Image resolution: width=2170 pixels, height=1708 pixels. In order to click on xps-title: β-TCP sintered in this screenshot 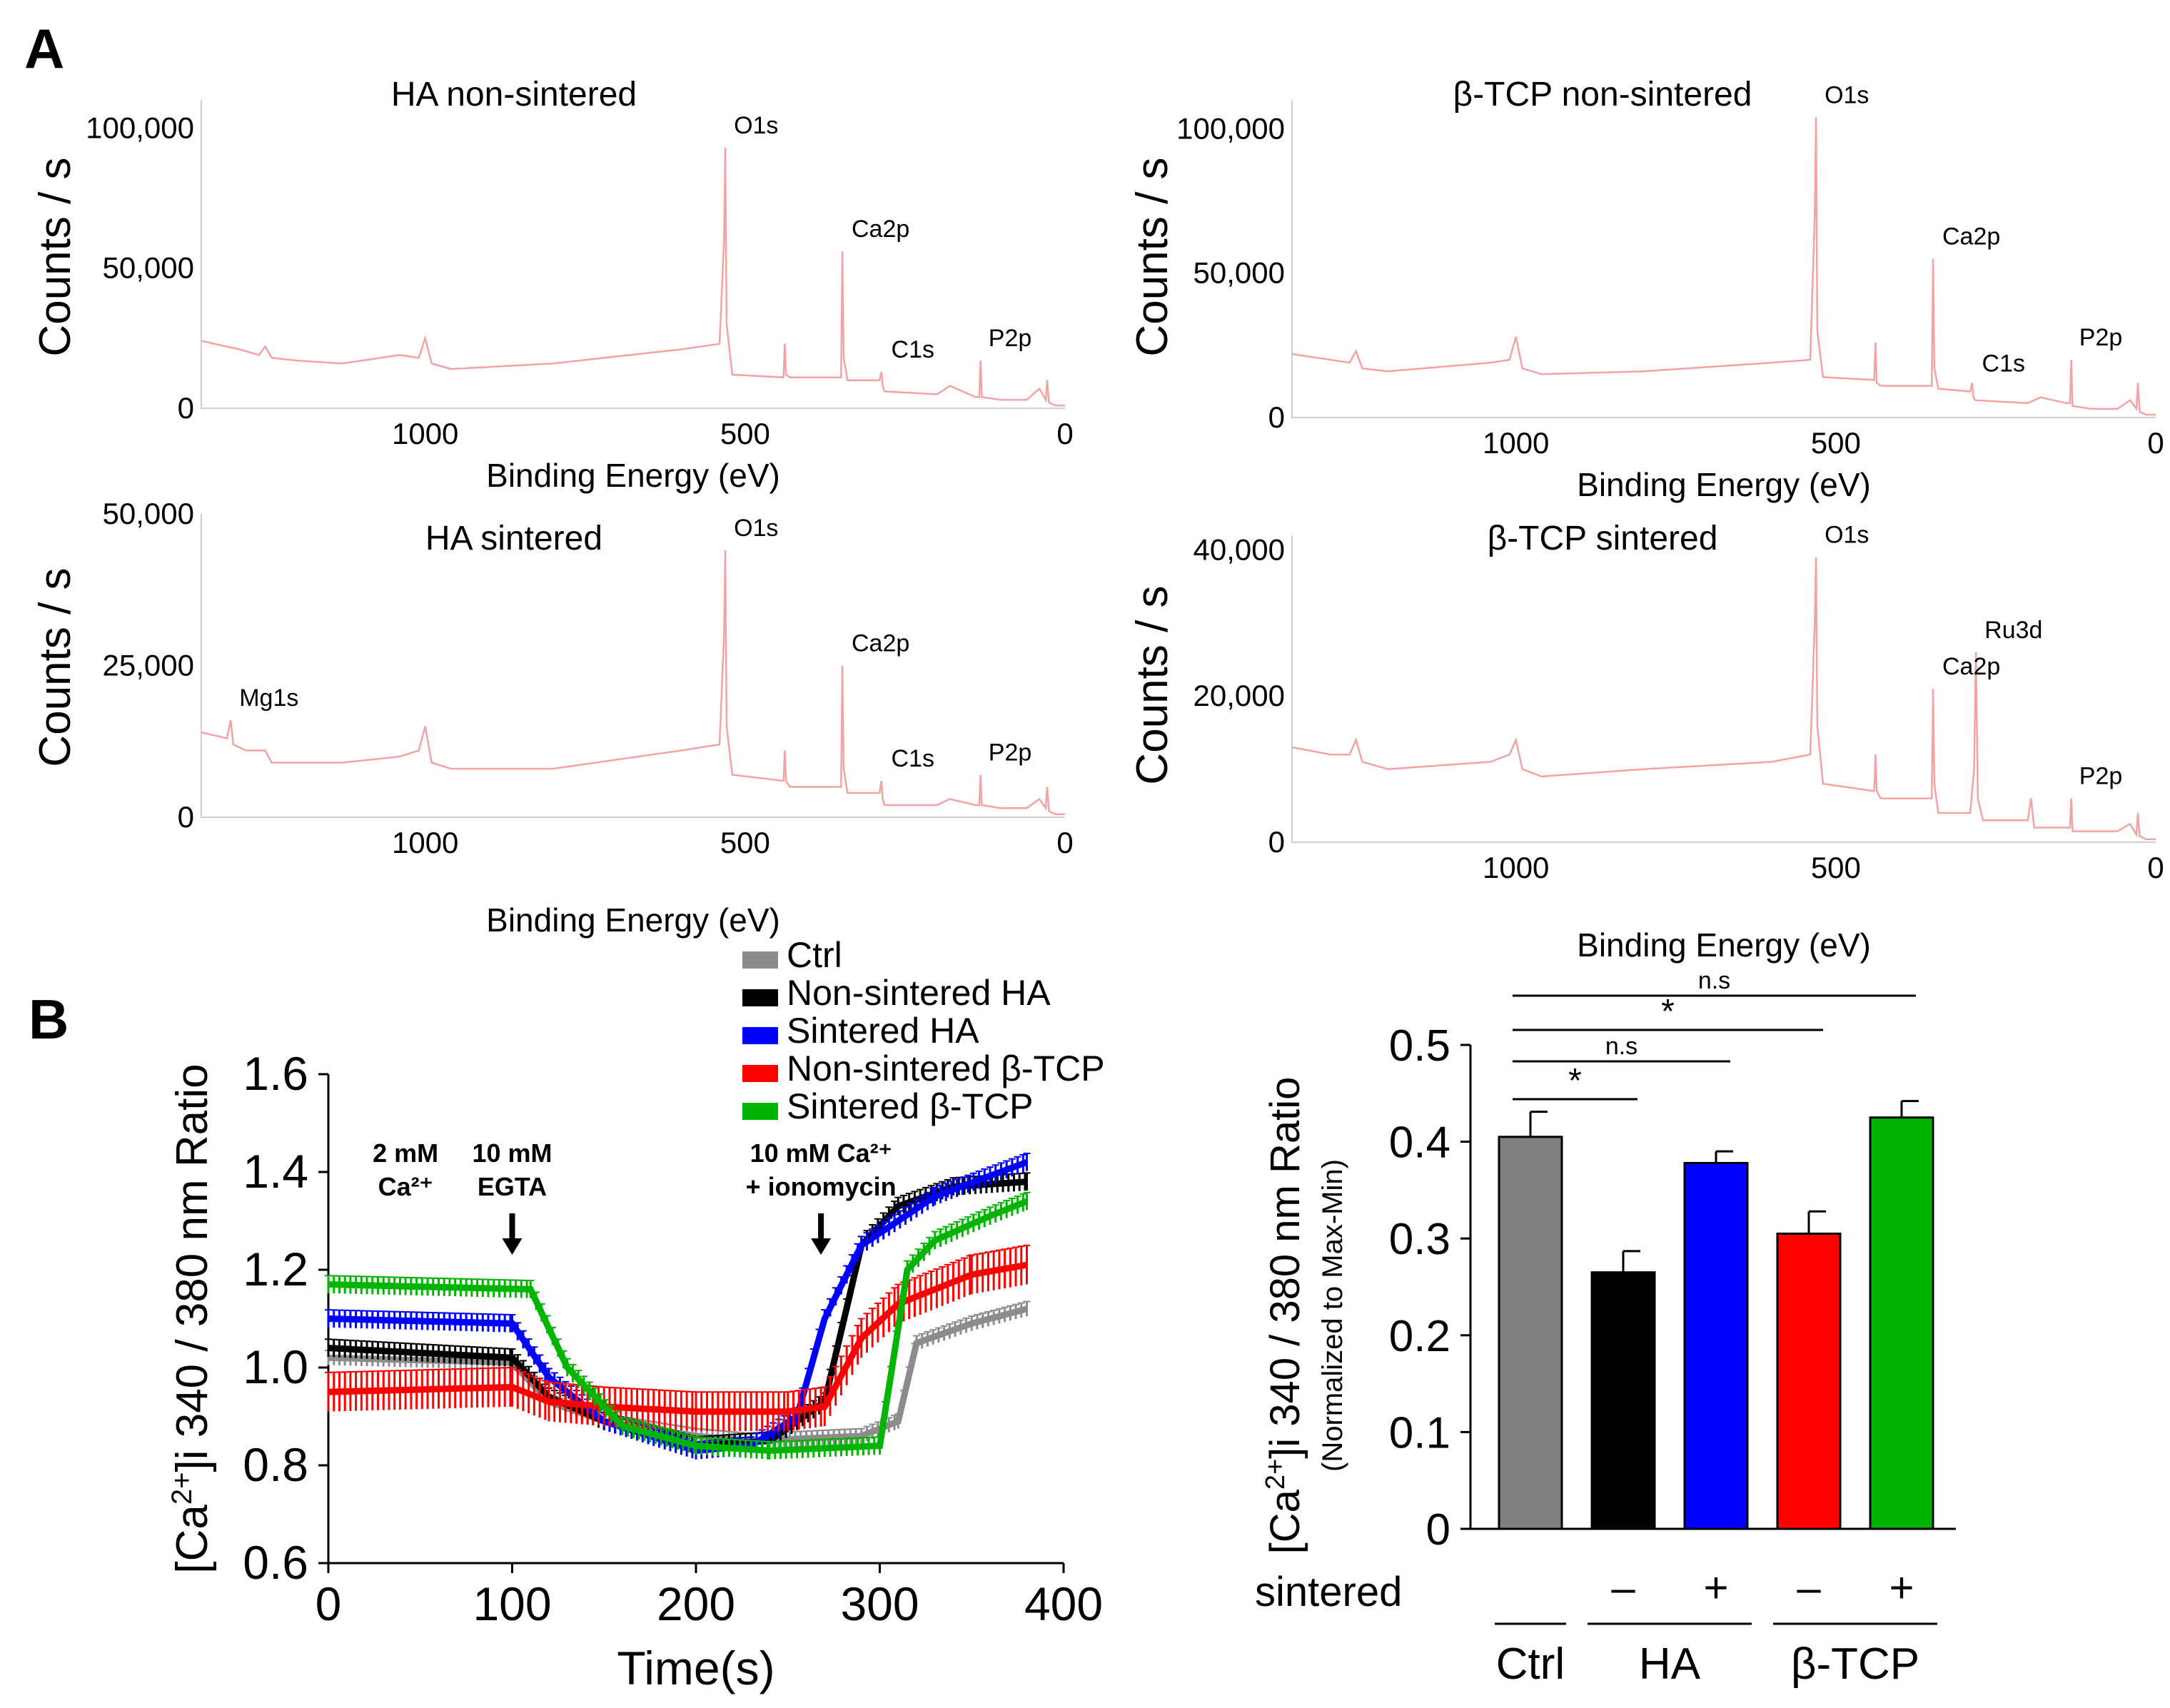, I will do `click(1603, 538)`.